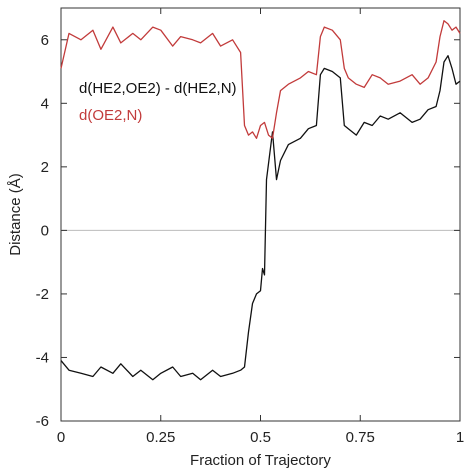 The width and height of the screenshot is (475, 473). What do you see at coordinates (42, 294) in the screenshot?
I see `y-tick-label: -2` at bounding box center [42, 294].